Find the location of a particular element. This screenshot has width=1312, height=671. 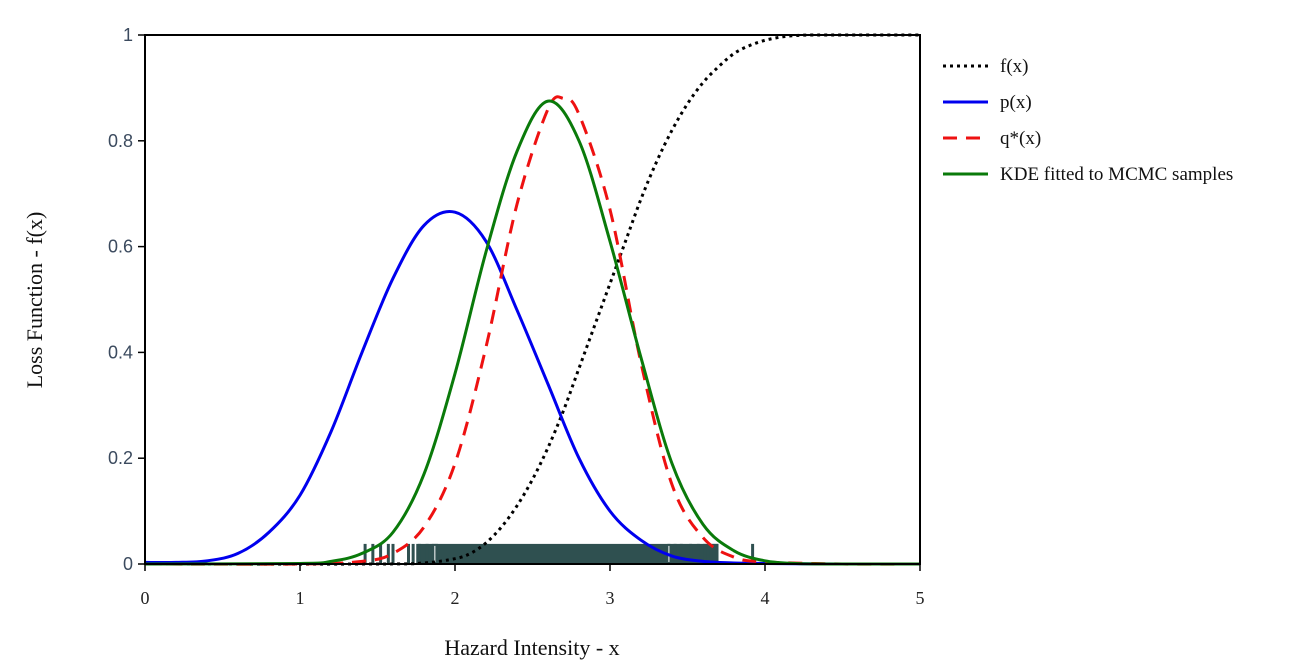

x-axis-label: Hazard Intensity - x is located at coordinates (531, 647).